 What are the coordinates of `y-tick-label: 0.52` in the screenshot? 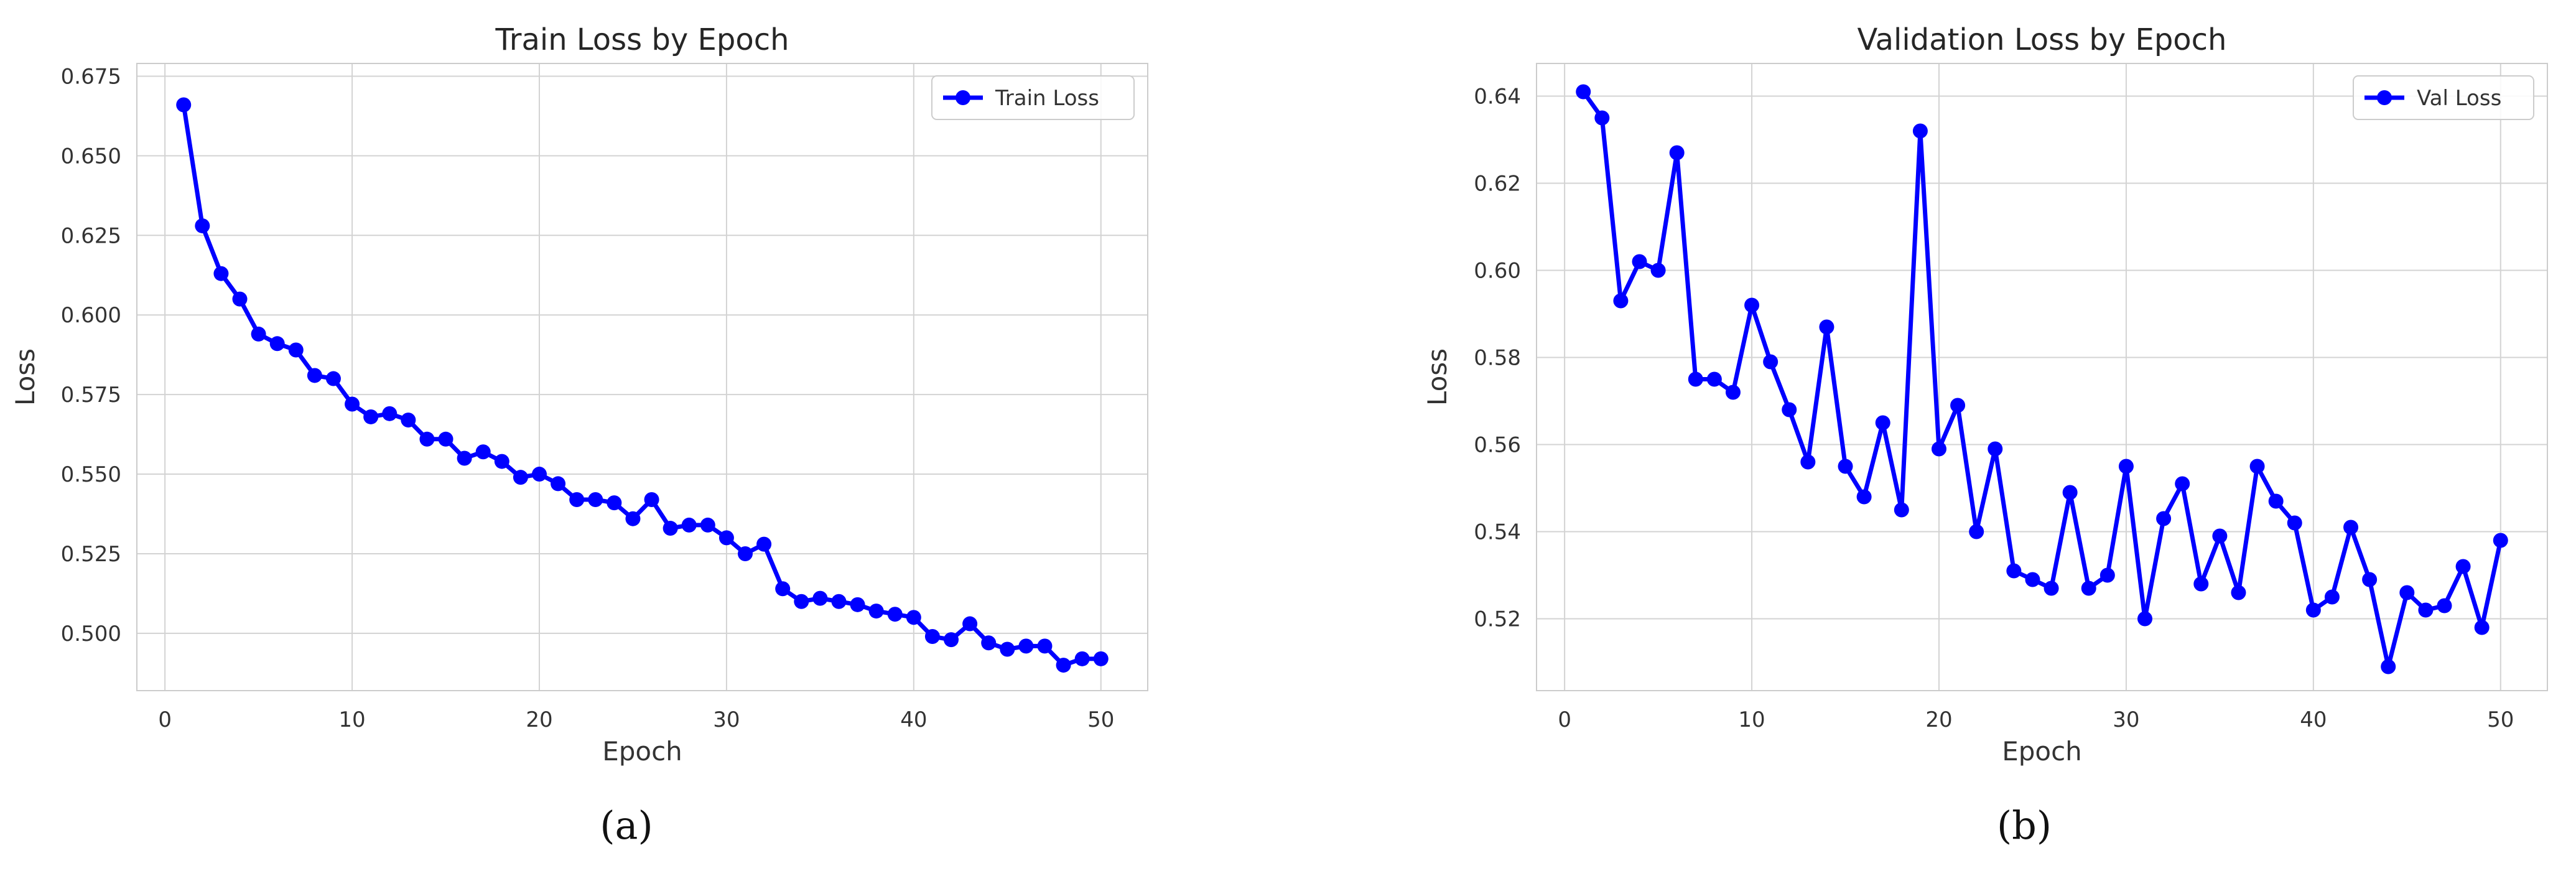 It's located at (1497, 619).